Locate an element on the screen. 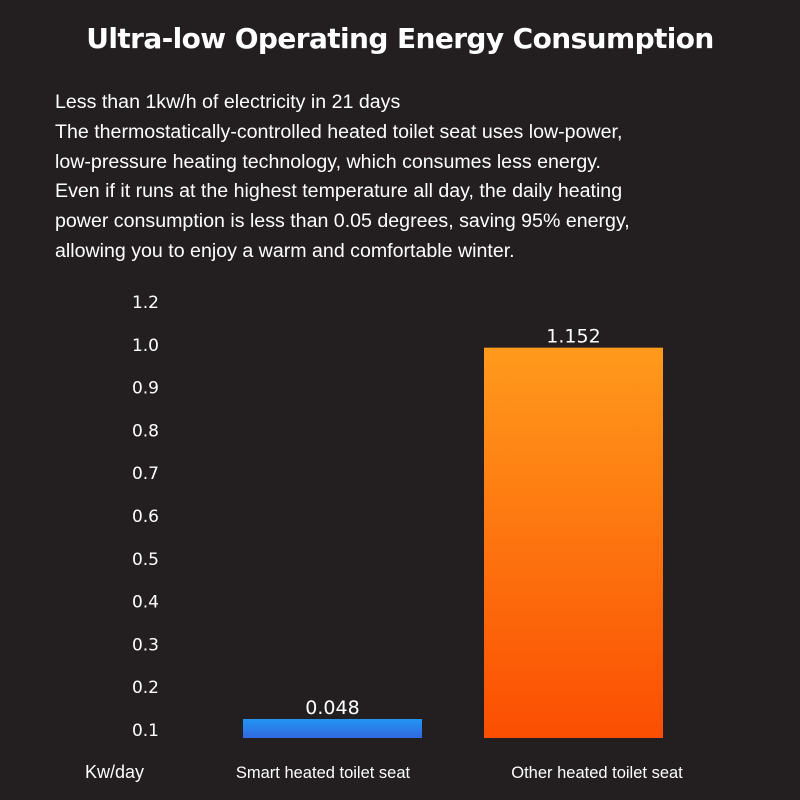 The image size is (800, 800). value-label: 0.048 is located at coordinates (332, 708).